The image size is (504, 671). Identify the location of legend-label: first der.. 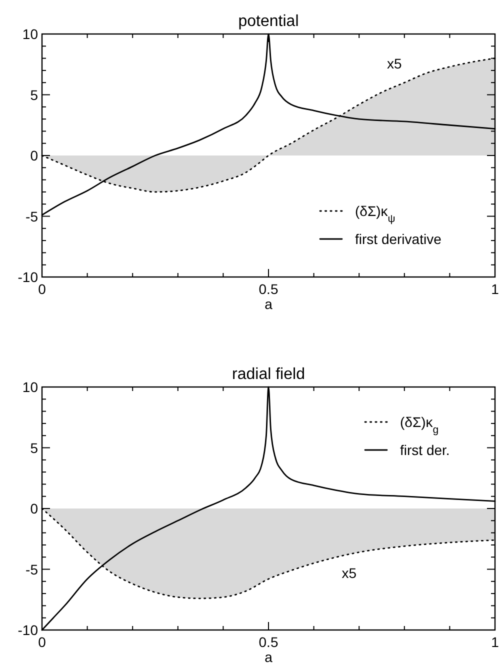
(425, 450).